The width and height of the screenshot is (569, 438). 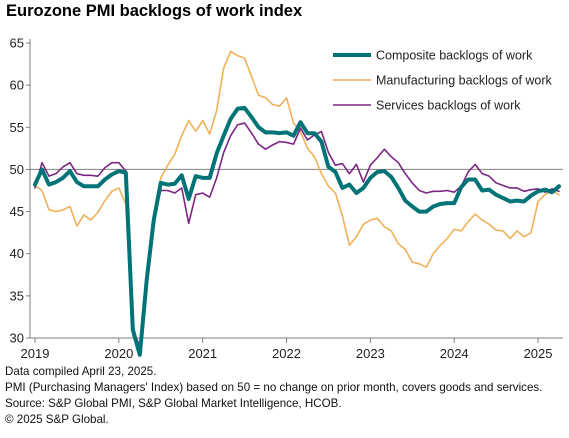 I want to click on y-tick-label: 50, so click(x=17, y=169).